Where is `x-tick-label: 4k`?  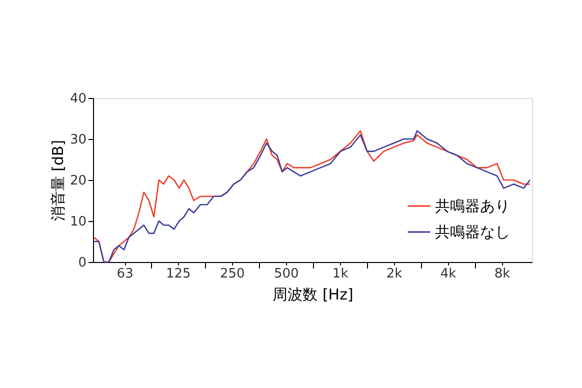 x-tick-label: 4k is located at coordinates (448, 274).